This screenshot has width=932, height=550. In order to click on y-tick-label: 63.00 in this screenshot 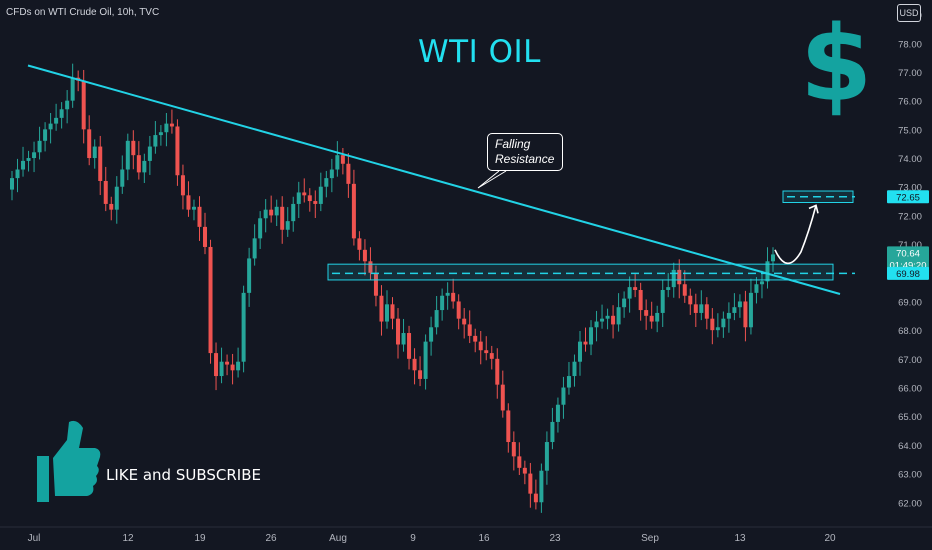, I will do `click(910, 475)`.